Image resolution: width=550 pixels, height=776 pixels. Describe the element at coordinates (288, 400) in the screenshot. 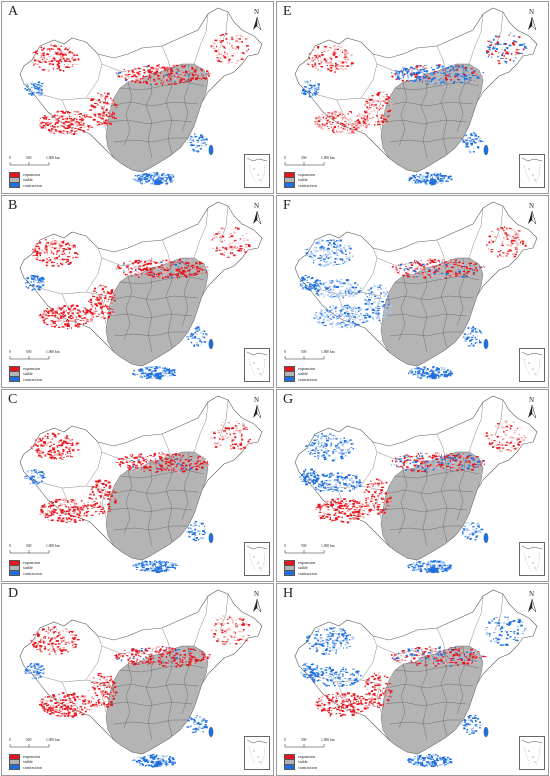

I see `panel-label: G` at that location.